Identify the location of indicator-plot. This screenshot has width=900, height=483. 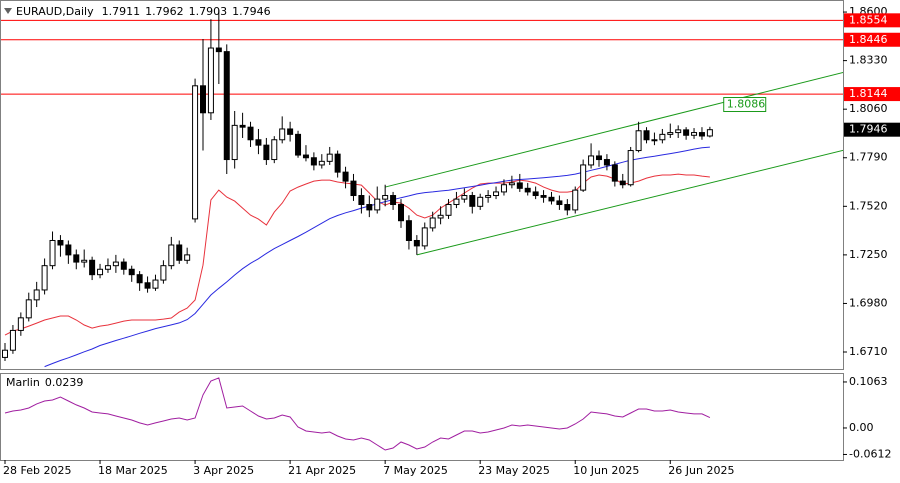
(357, 414).